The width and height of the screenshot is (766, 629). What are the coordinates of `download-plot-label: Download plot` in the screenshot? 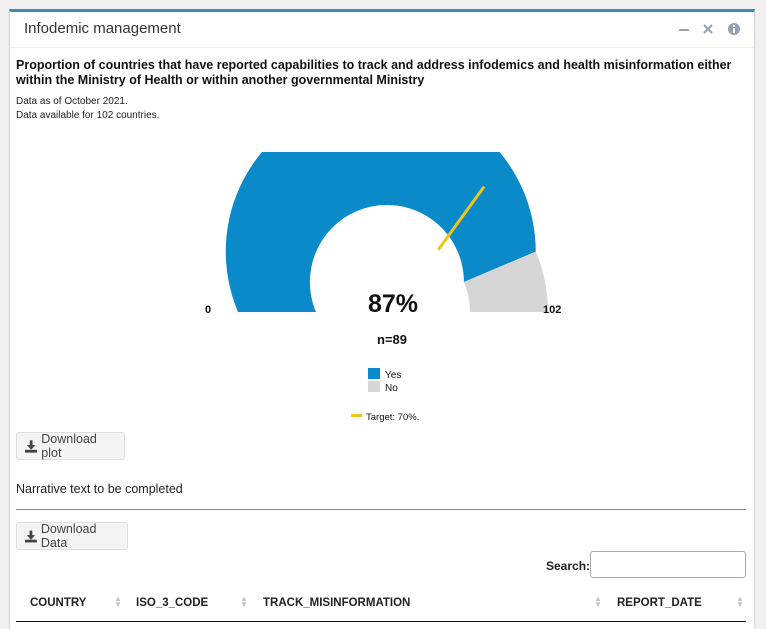 It's located at (69, 446).